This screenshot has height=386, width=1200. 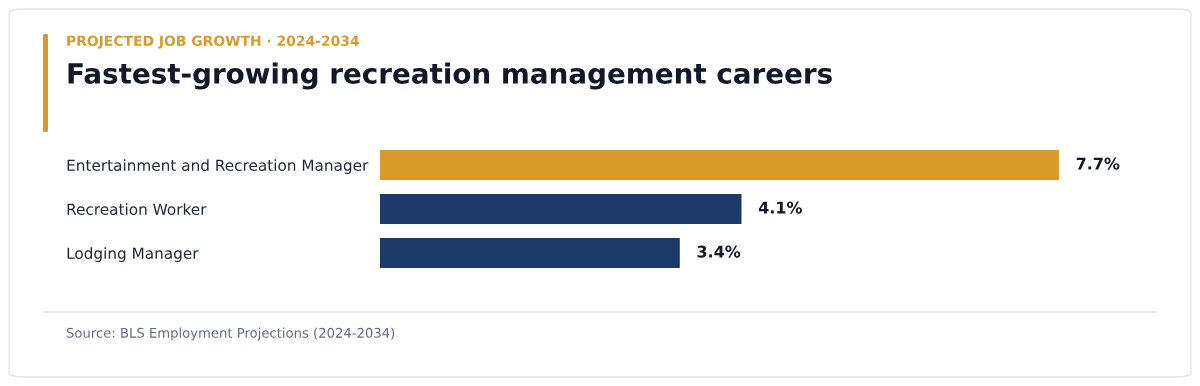 What do you see at coordinates (719, 251) in the screenshot?
I see `data-label: 3.4%` at bounding box center [719, 251].